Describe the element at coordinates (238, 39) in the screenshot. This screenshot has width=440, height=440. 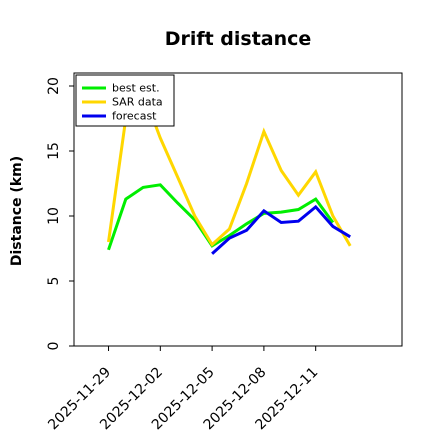
I see `chart-title: Drift distance` at that location.